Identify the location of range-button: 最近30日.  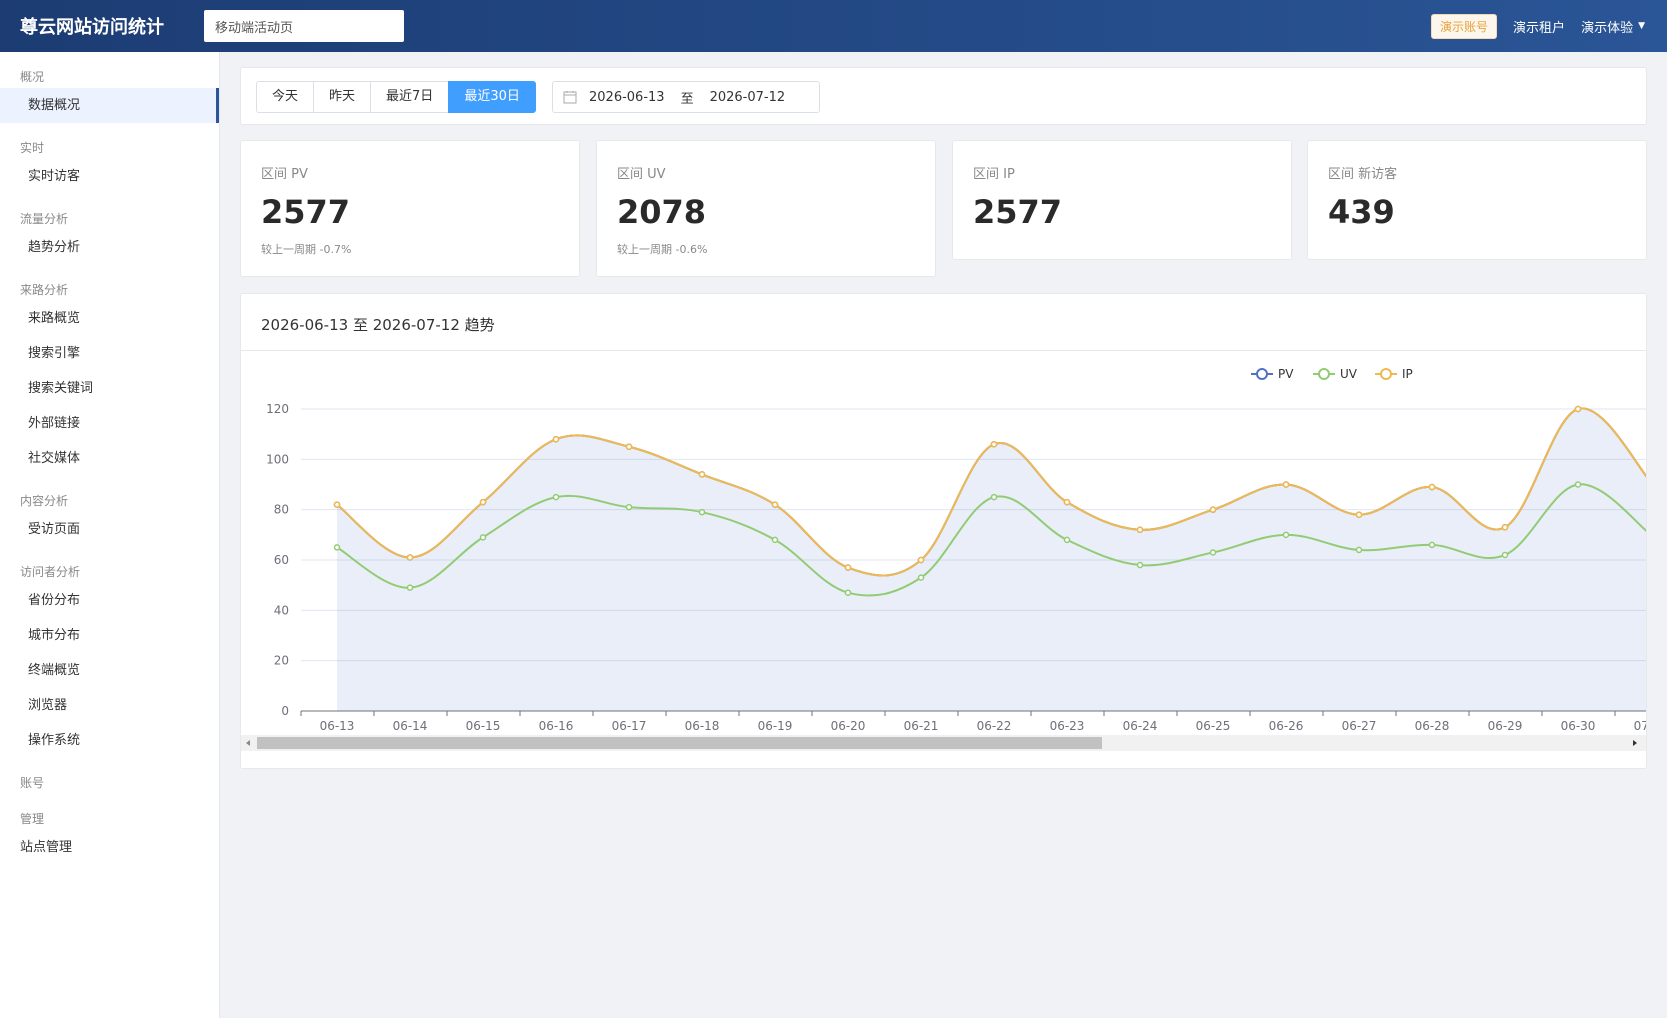
(492, 97).